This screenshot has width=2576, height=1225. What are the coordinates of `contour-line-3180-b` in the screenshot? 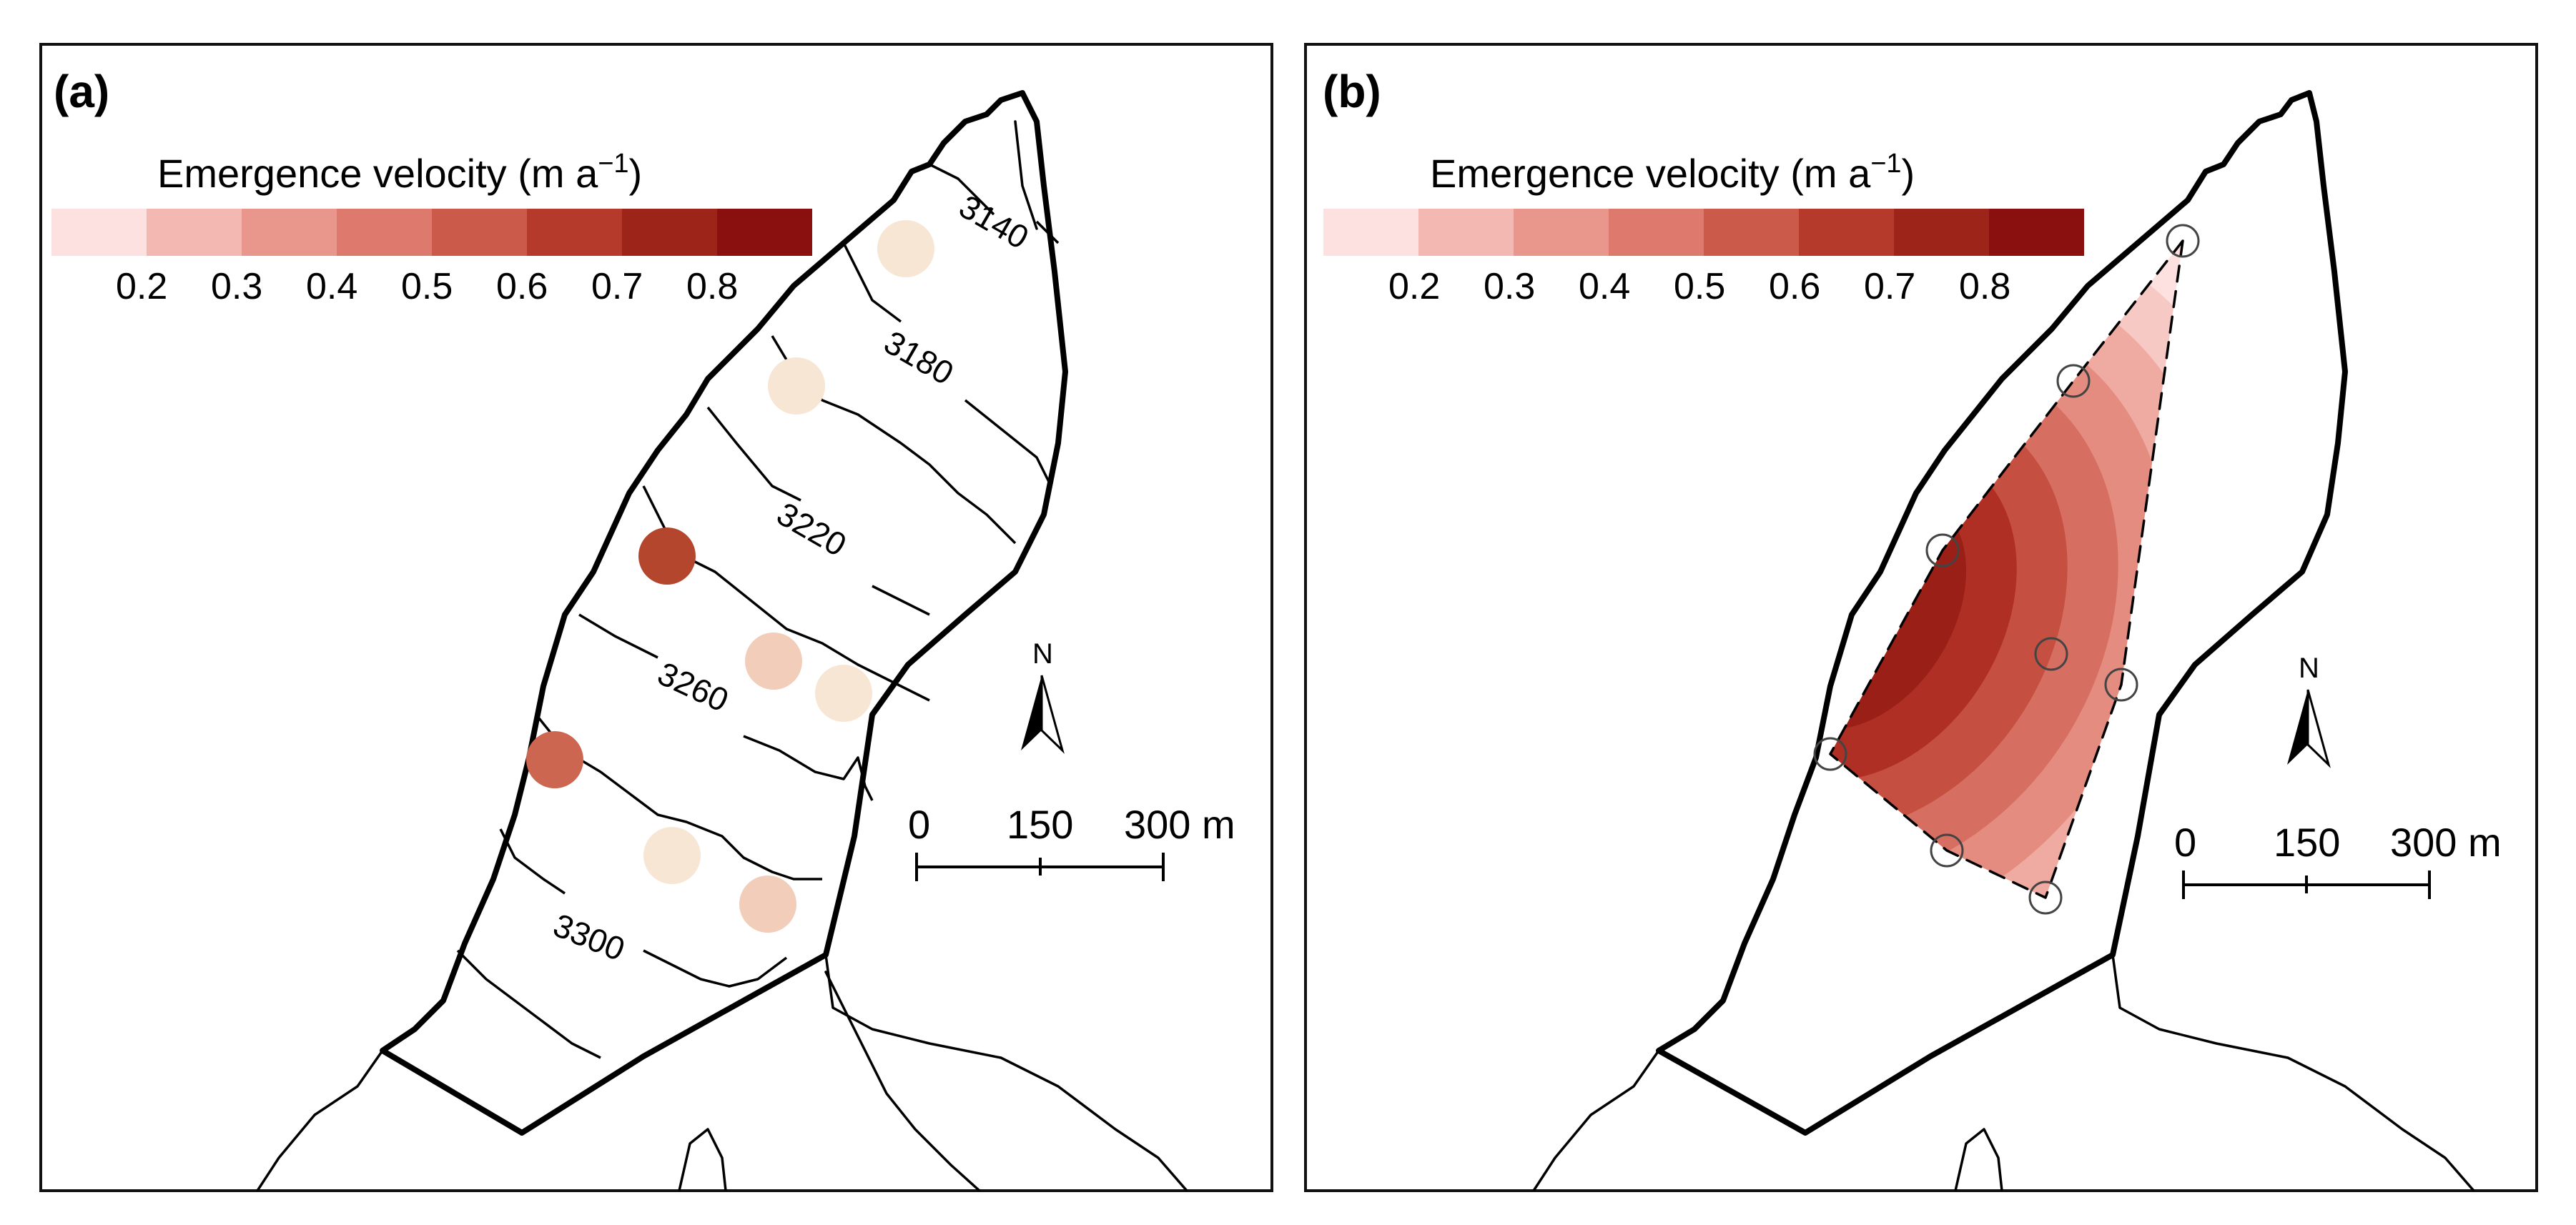 It's located at (1008, 443).